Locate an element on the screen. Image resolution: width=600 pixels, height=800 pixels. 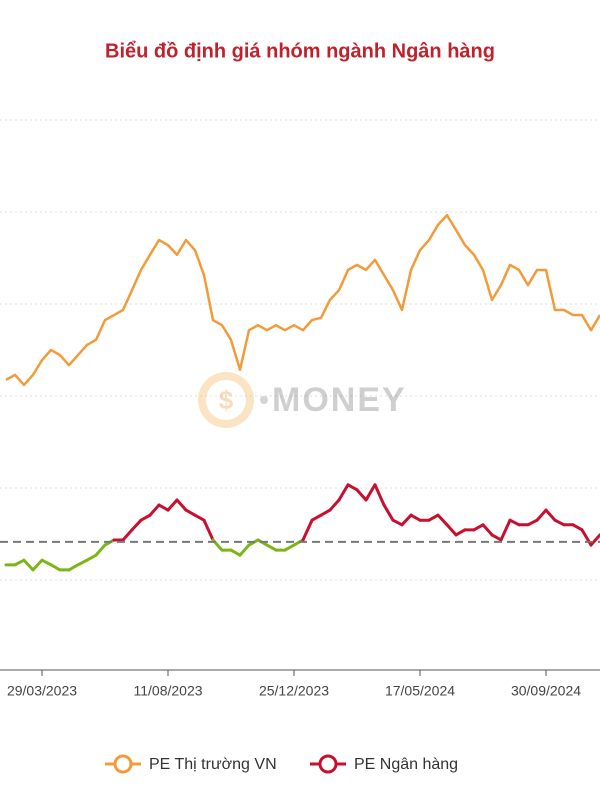
legend-label: PE Ngân hàng is located at coordinates (406, 764).